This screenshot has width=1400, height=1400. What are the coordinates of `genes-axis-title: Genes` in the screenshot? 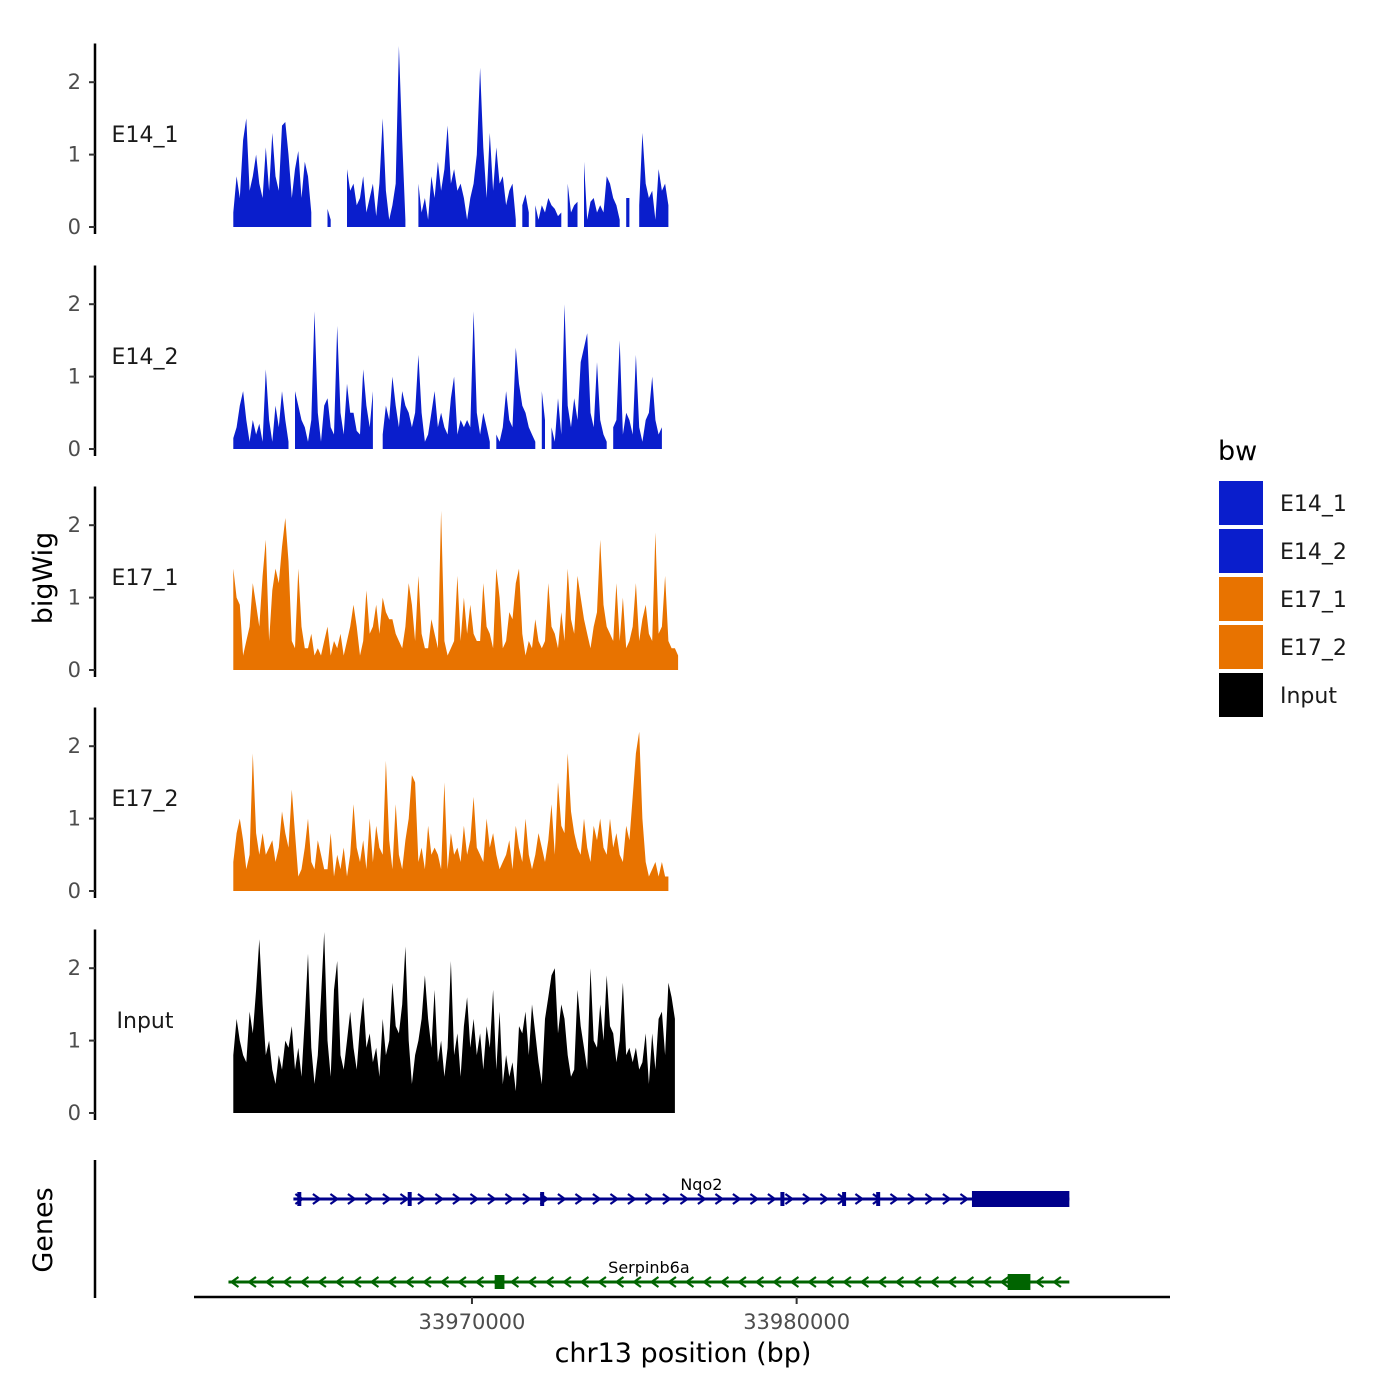 It's located at (43, 1229).